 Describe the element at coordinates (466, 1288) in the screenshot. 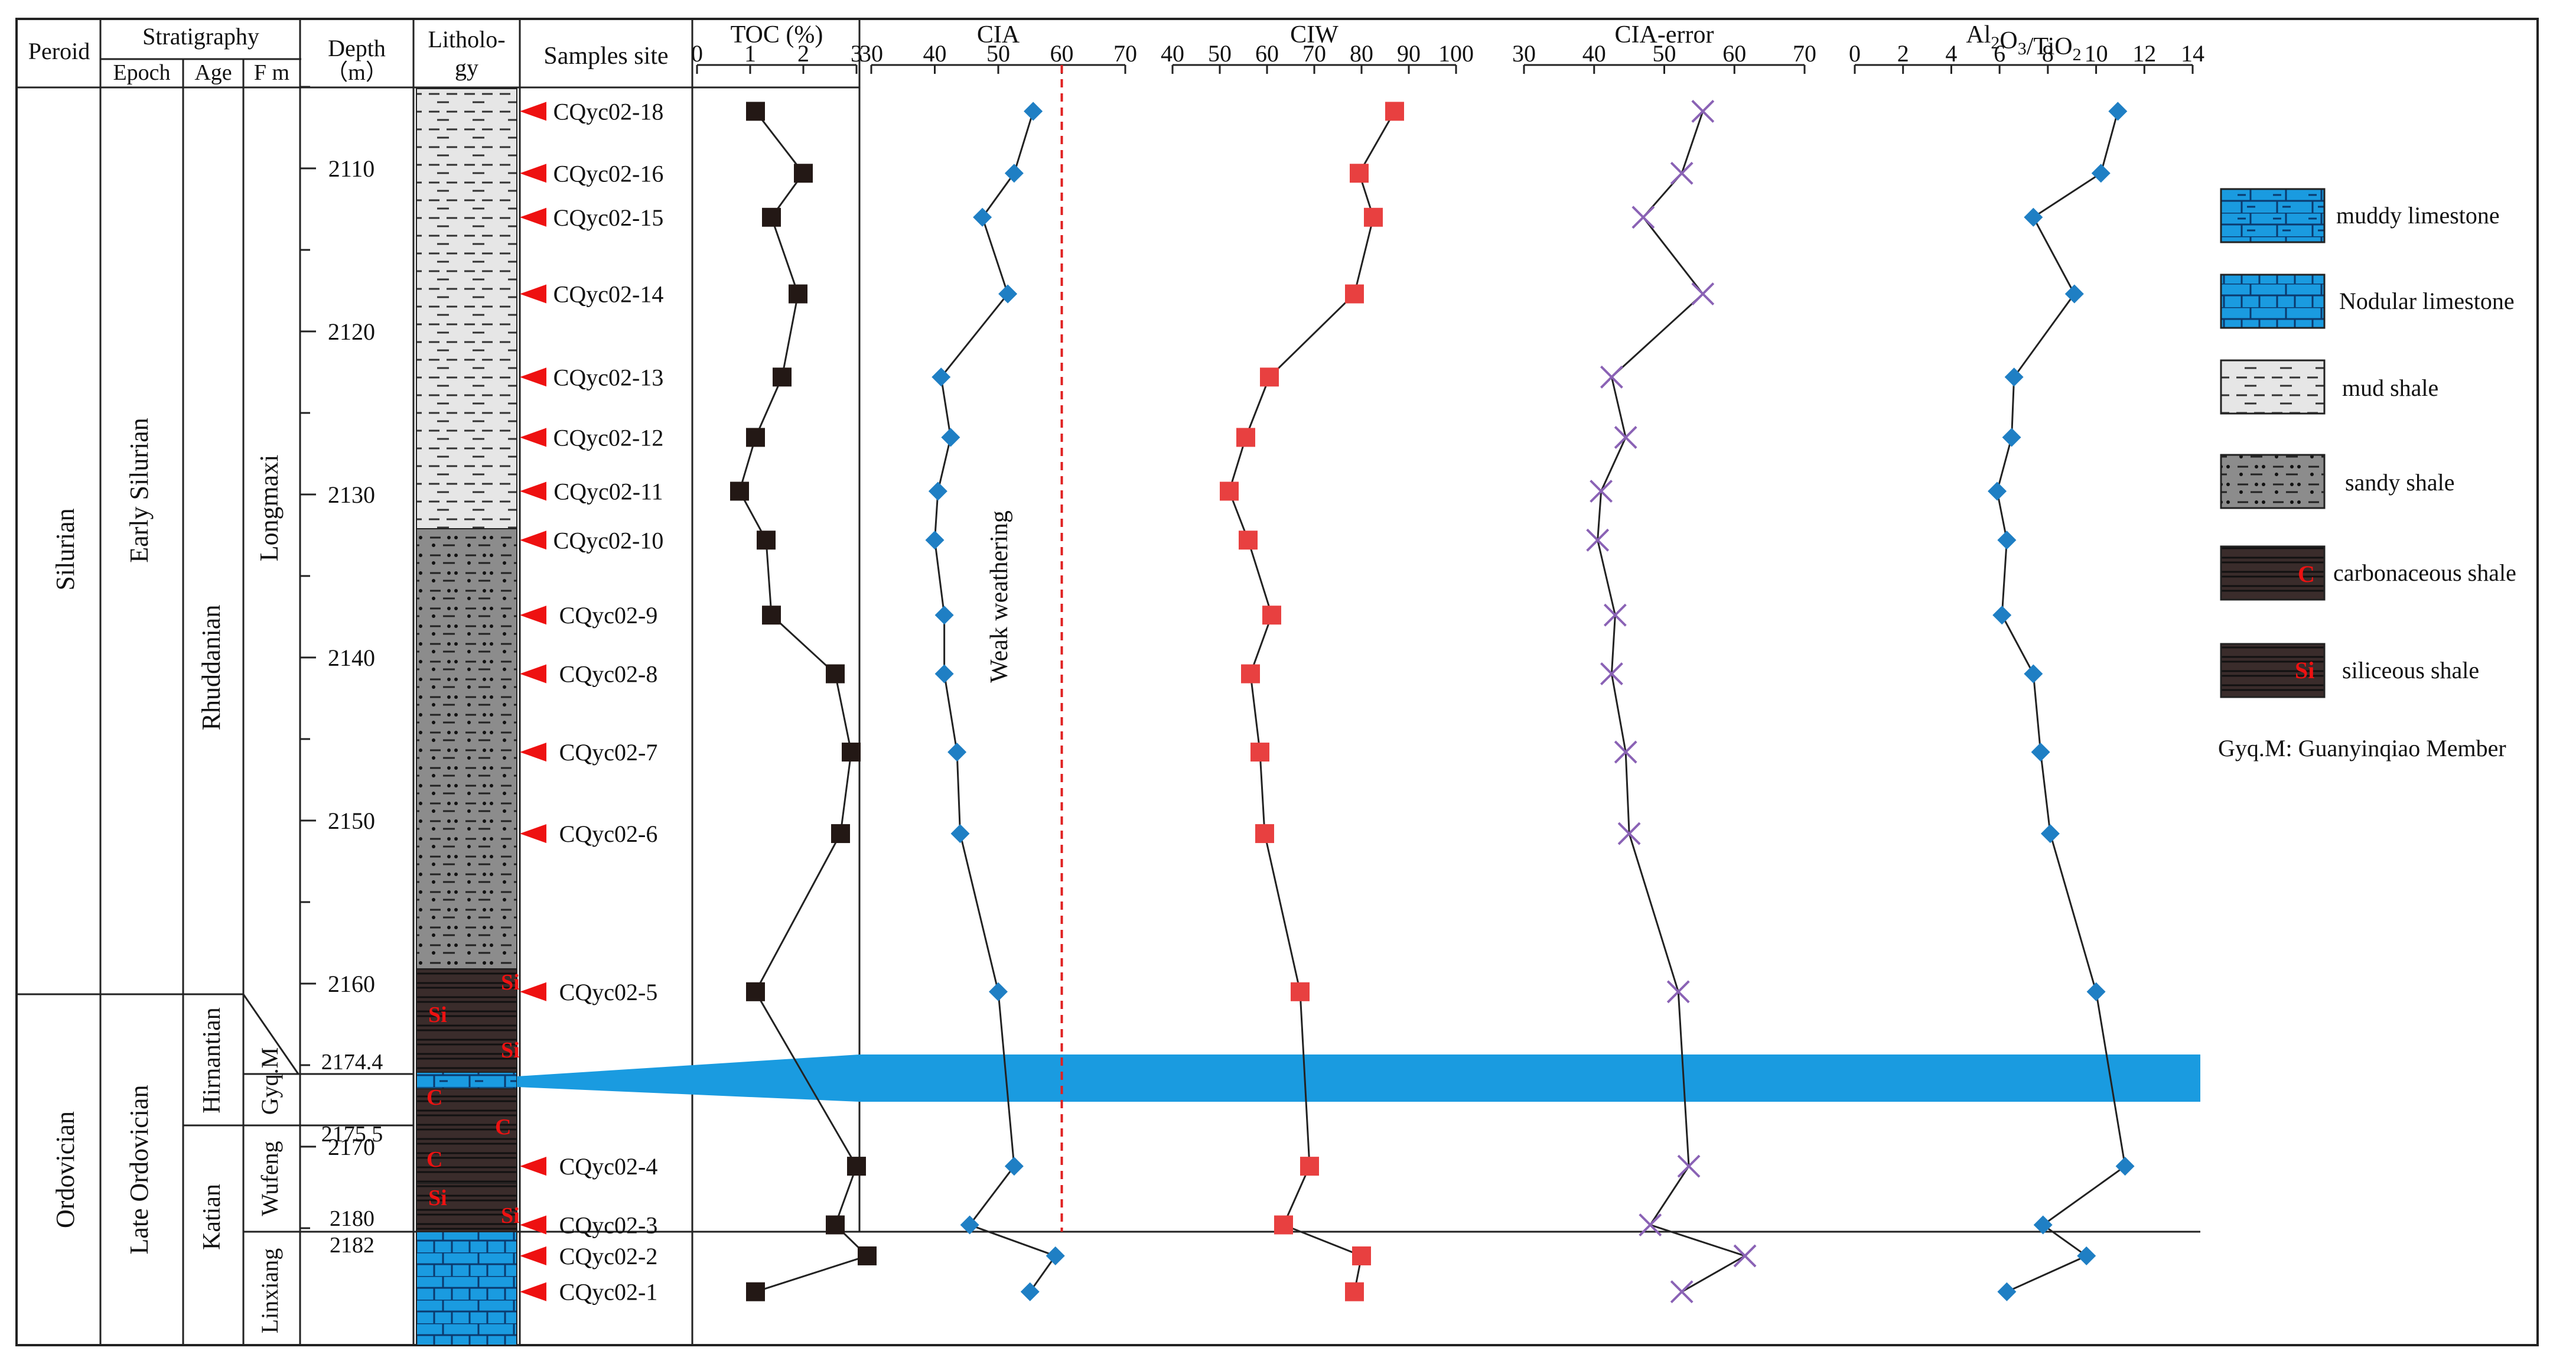

I see `lith-nodular-limestone` at that location.